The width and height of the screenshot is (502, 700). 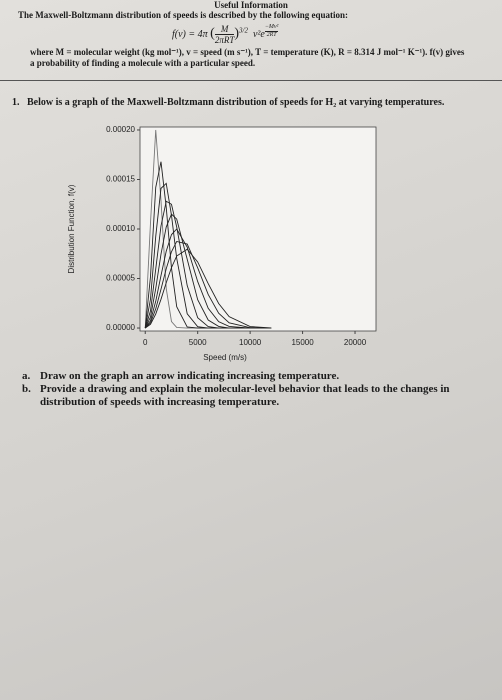 I want to click on x-tick-label: 10000, so click(x=250, y=342).